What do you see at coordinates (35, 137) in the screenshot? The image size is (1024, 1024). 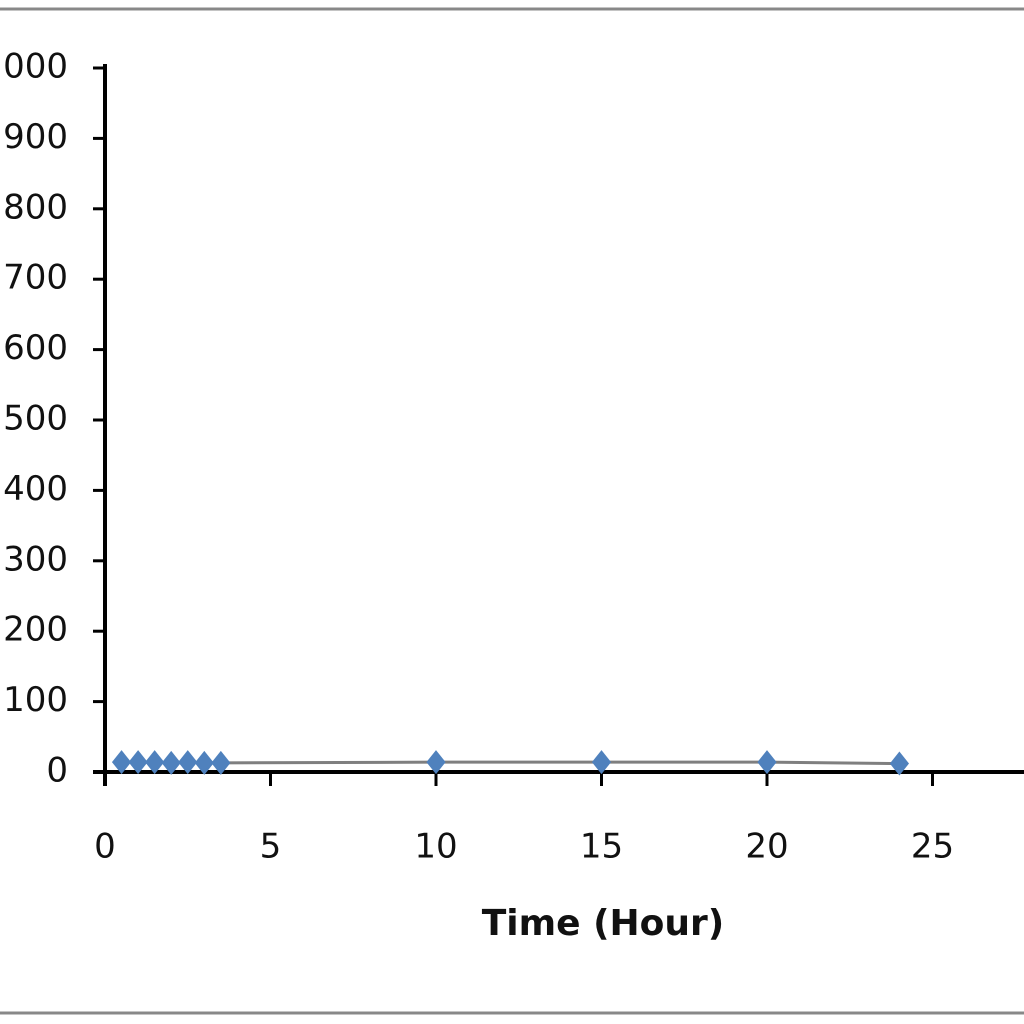 I see `y-tick-label: 900` at bounding box center [35, 137].